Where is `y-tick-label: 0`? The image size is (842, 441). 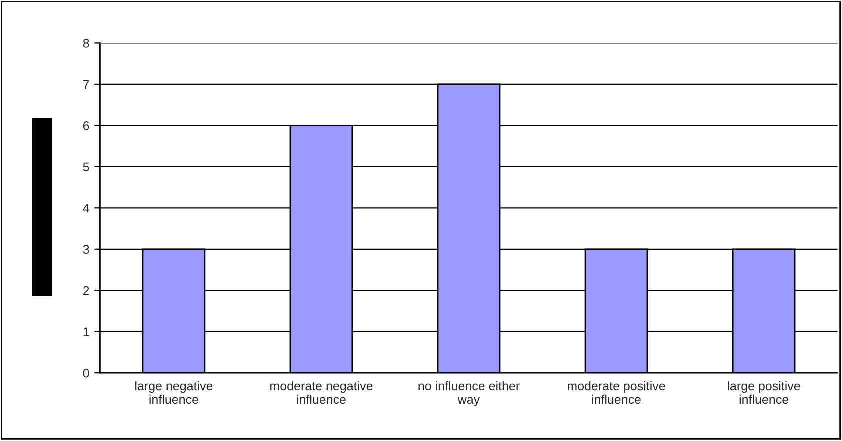
y-tick-label: 0 is located at coordinates (86, 373).